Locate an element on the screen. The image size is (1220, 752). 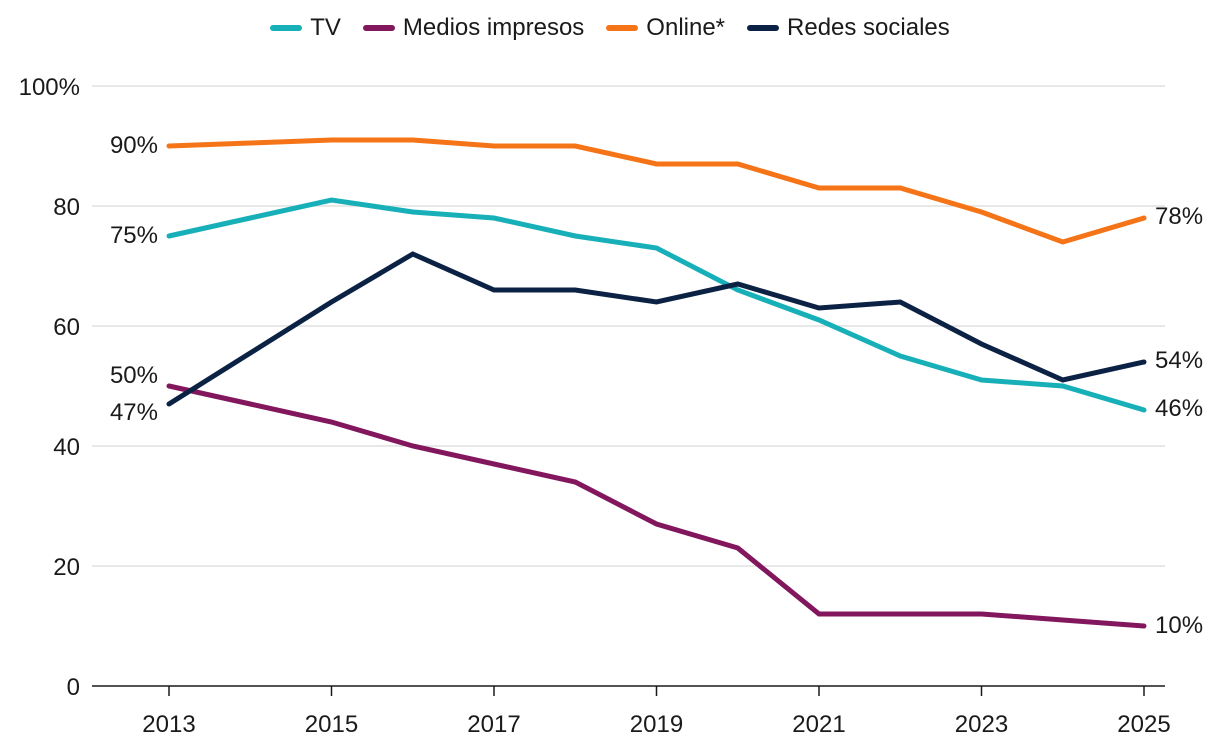
end-label-online: 78% is located at coordinates (1179, 216).